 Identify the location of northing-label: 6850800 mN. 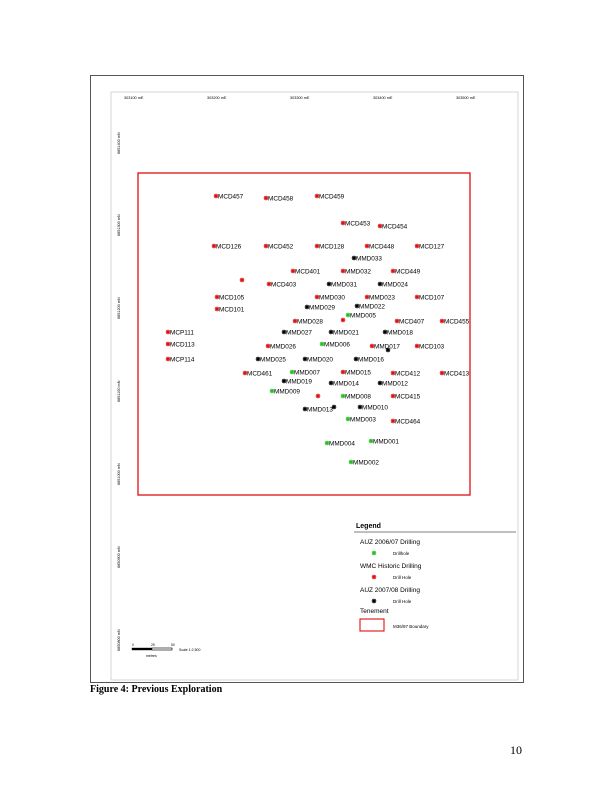
(119, 640).